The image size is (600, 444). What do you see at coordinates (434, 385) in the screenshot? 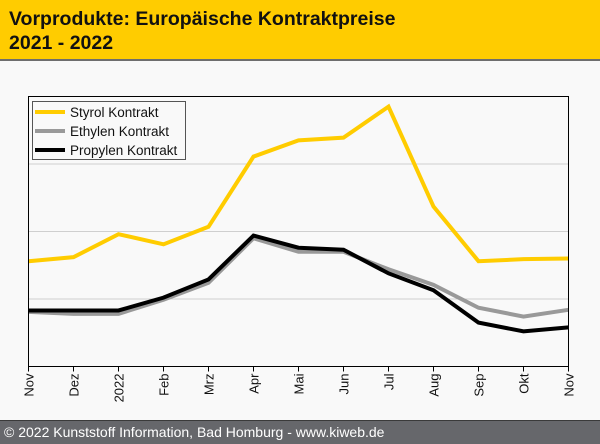
I see `x-tick-label: Aug` at bounding box center [434, 385].